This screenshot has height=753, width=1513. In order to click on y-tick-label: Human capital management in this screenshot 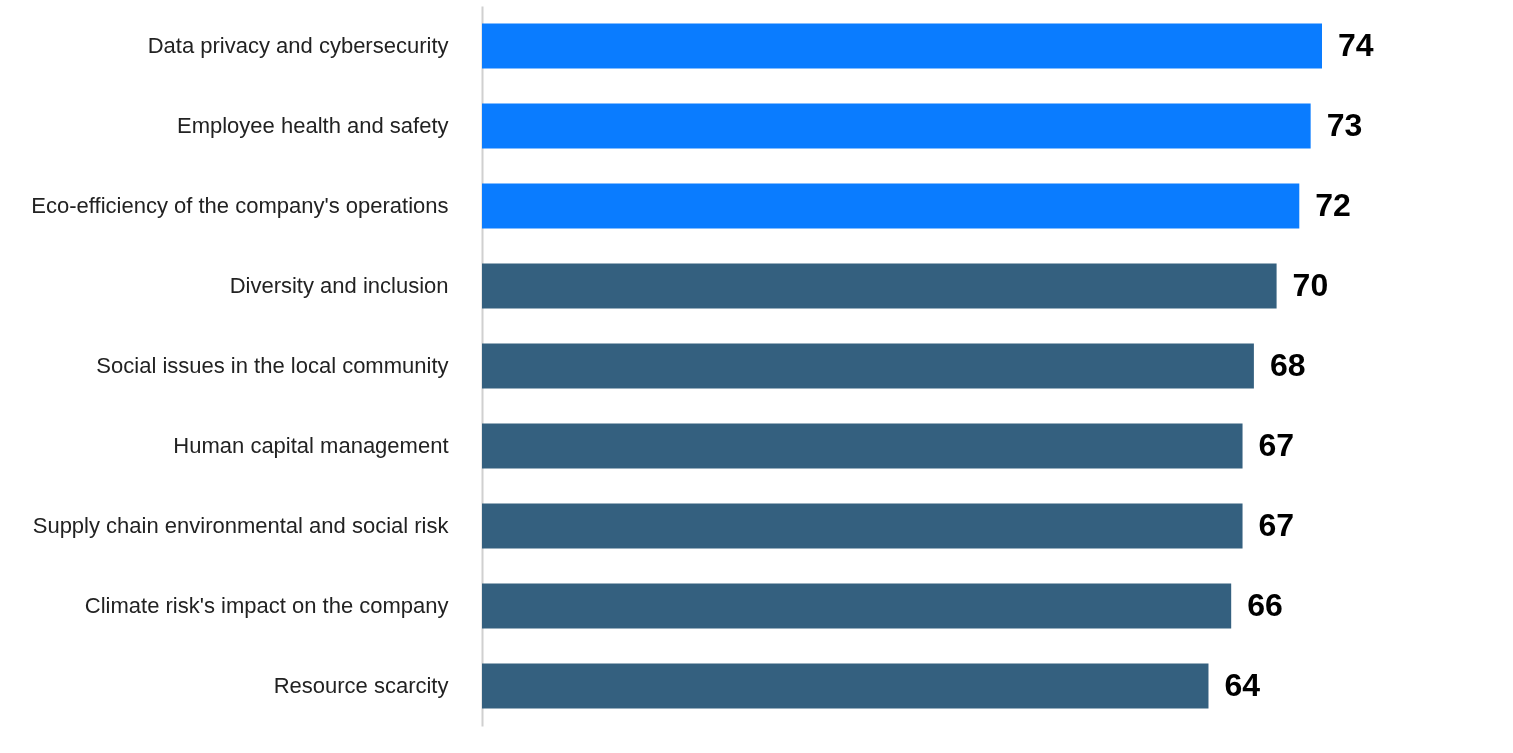, I will do `click(311, 445)`.